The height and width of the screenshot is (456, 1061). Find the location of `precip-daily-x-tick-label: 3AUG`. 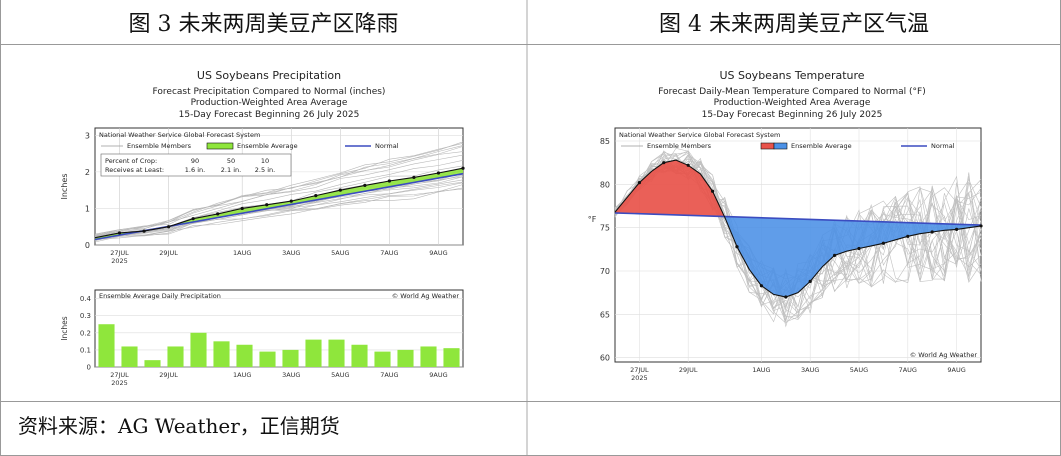

precip-daily-x-tick-label: 3AUG is located at coordinates (291, 375).